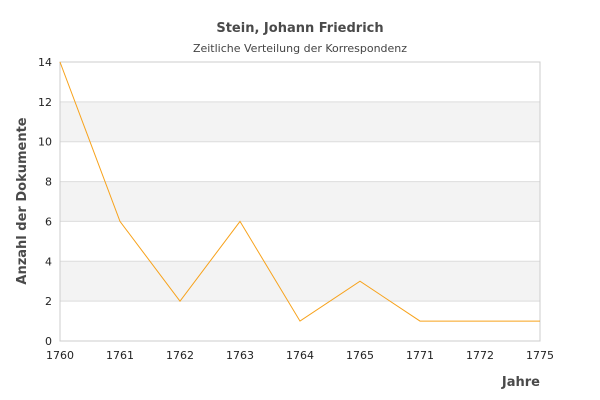 This screenshot has height=400, width=600. Describe the element at coordinates (45, 102) in the screenshot. I see `y-tick-label: 12` at that location.